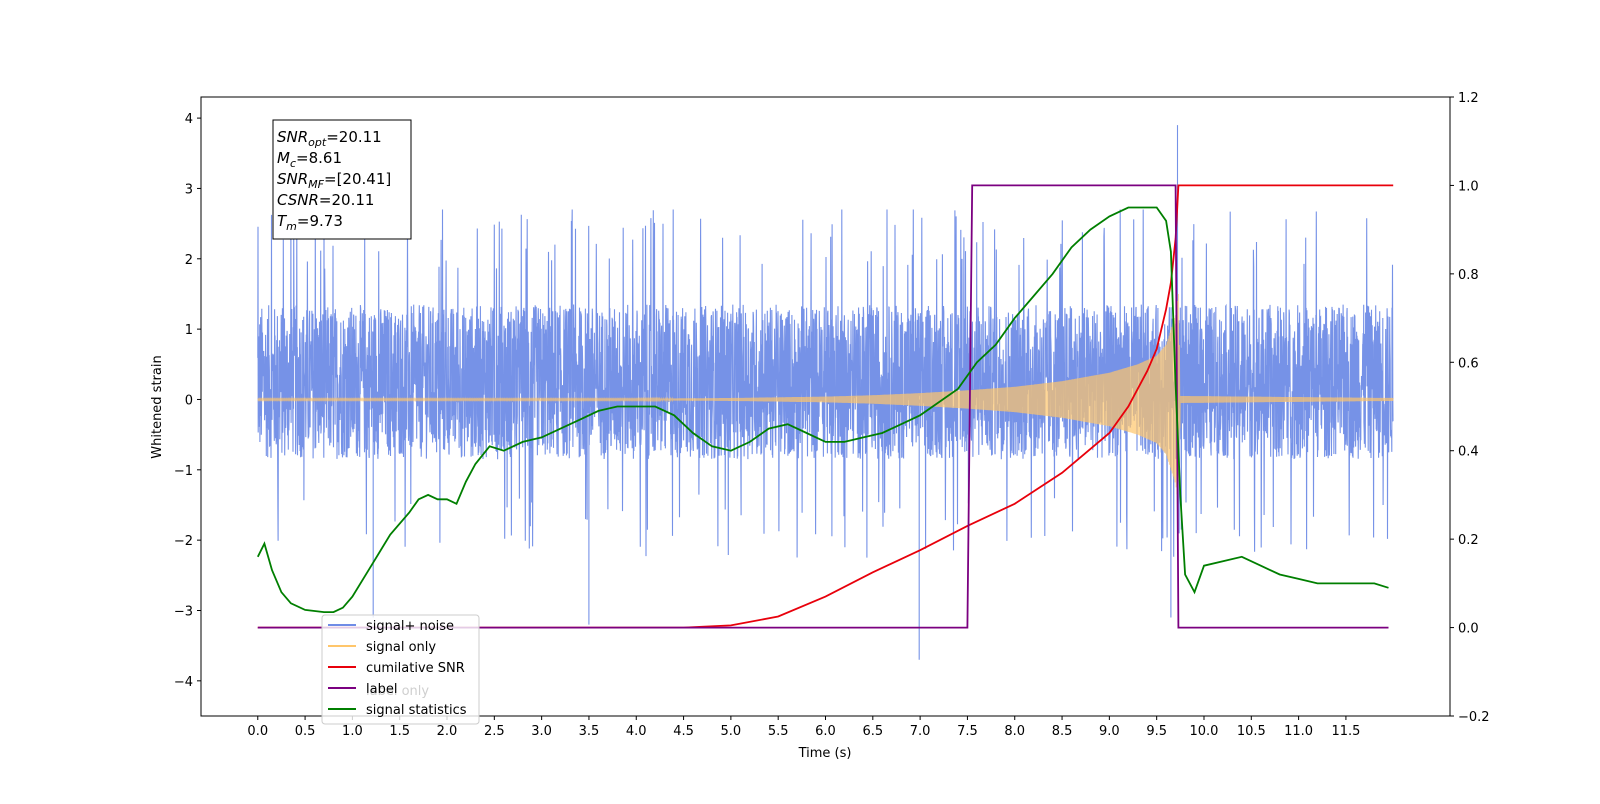  What do you see at coordinates (183, 541) in the screenshot?
I see `y-left-tick-label: −2` at bounding box center [183, 541].